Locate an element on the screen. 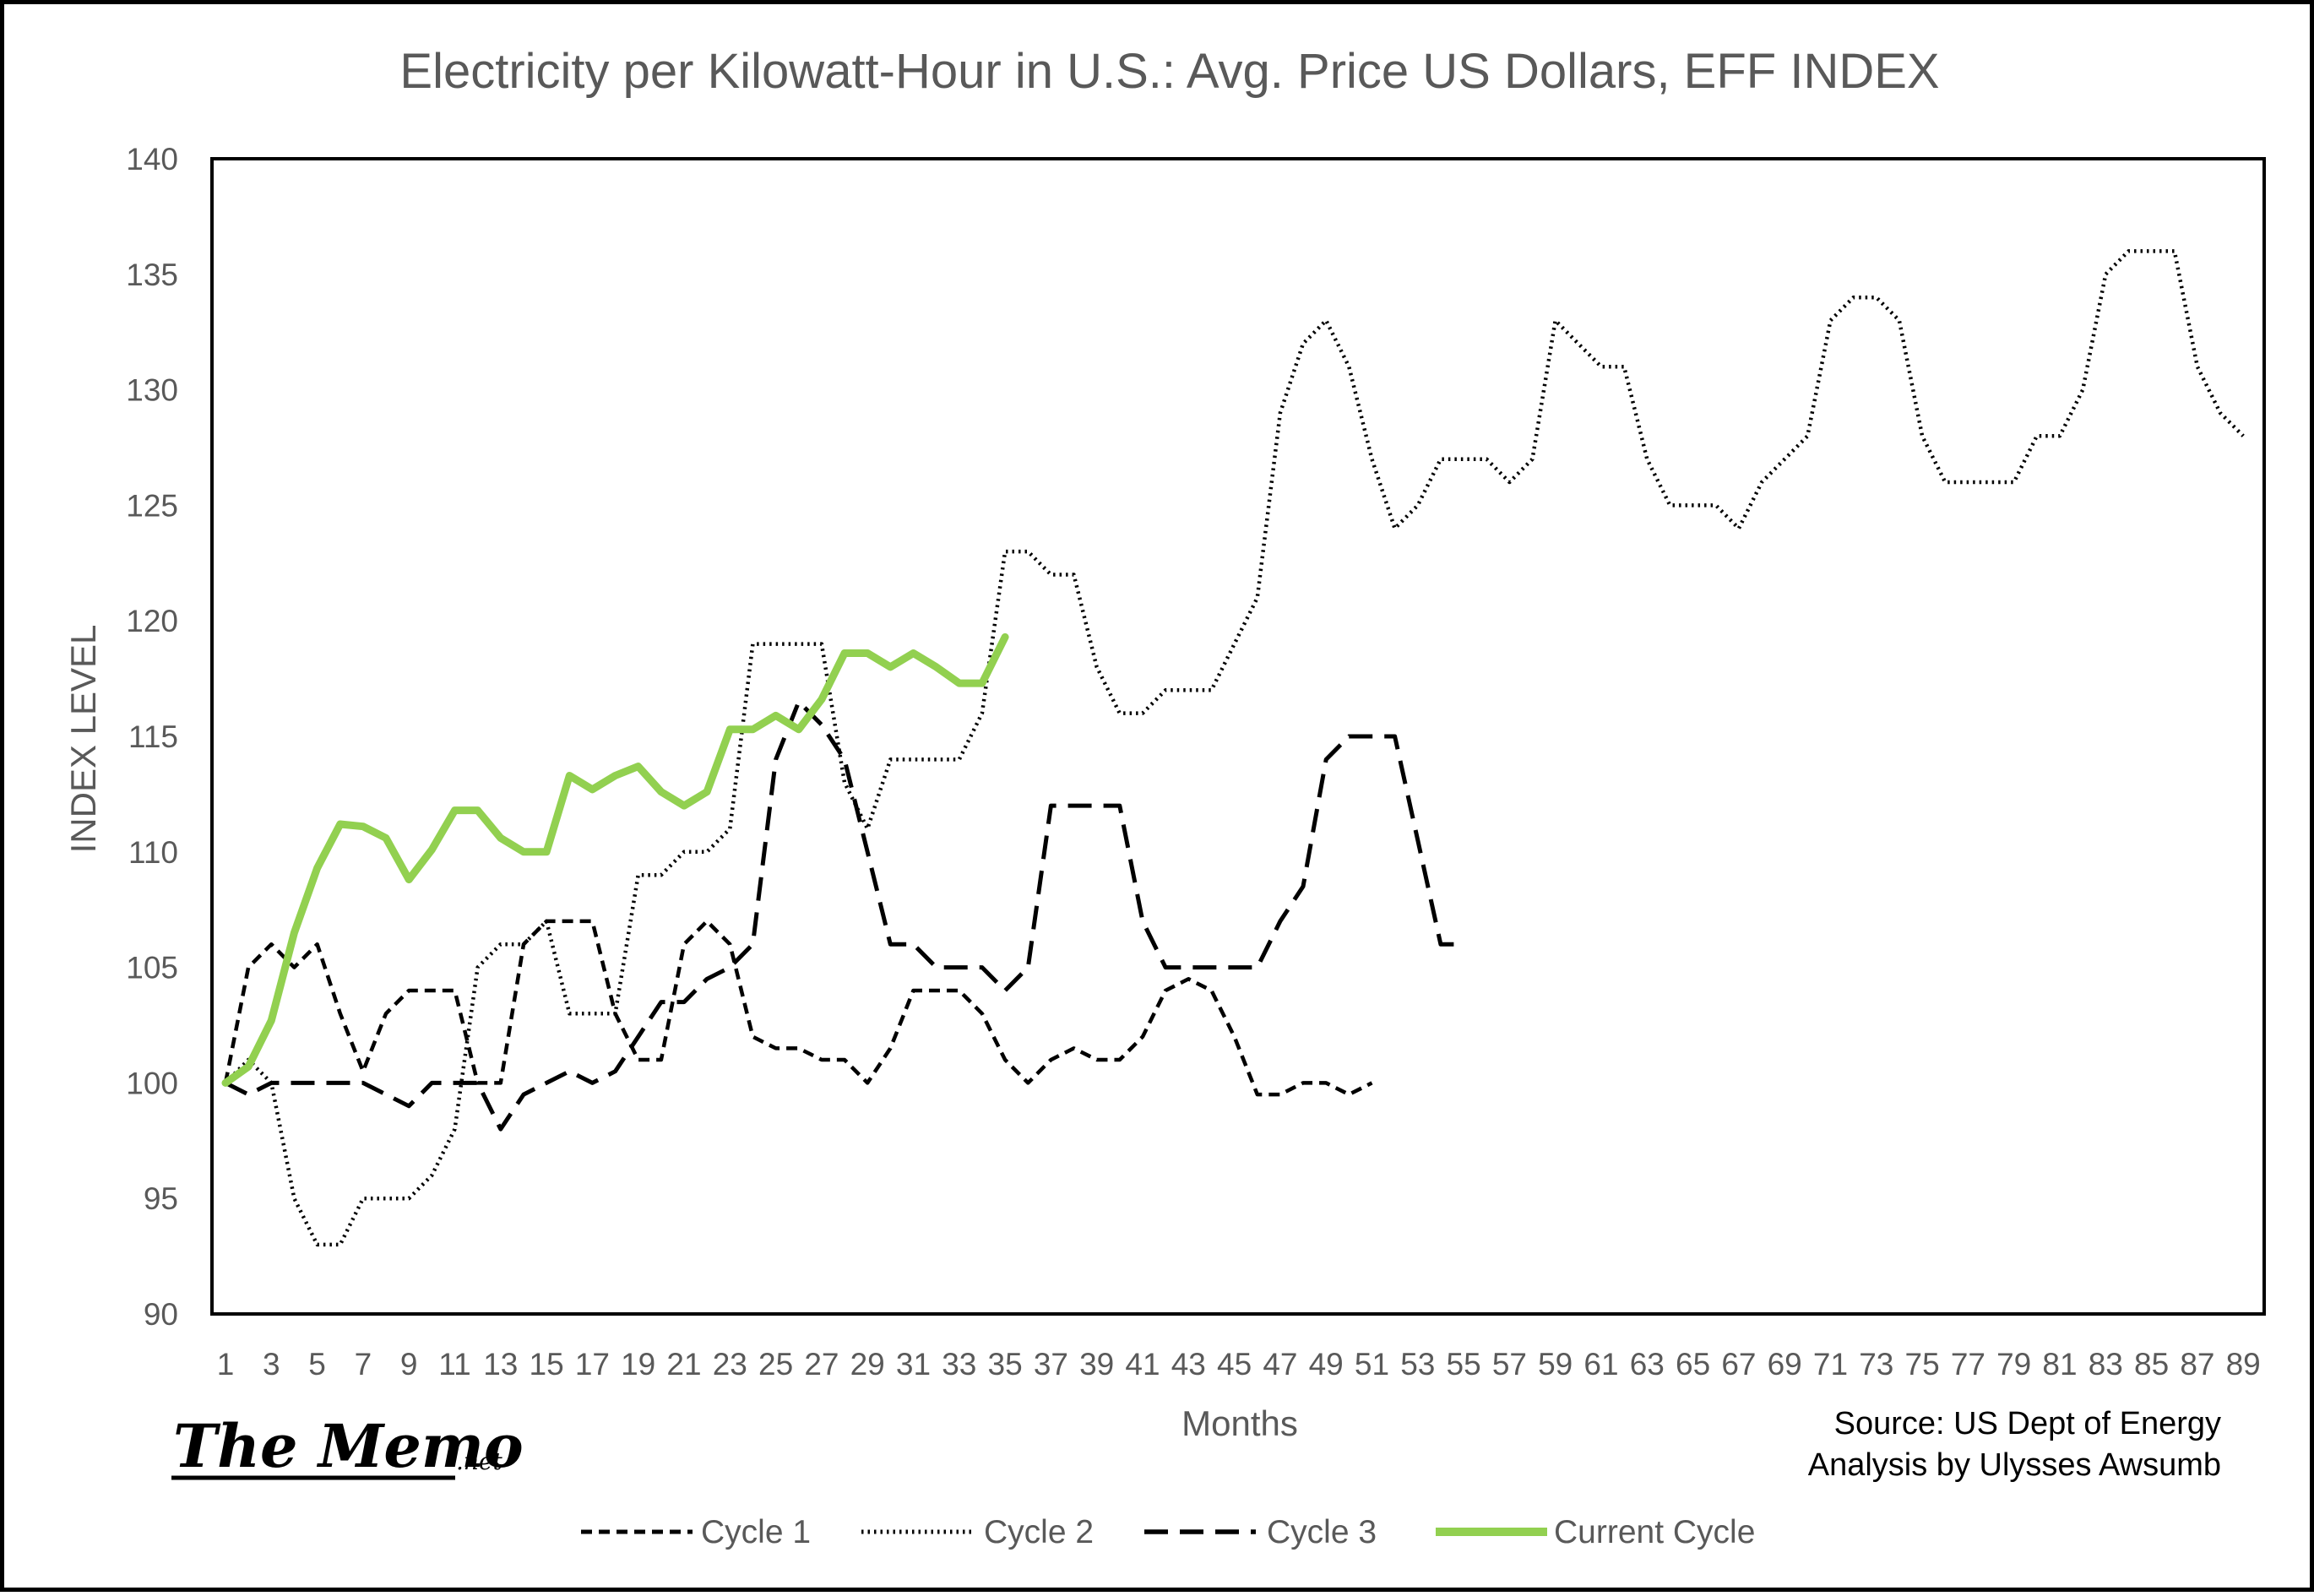 The width and height of the screenshot is (2314, 1596). x-tick-label: 69 is located at coordinates (1785, 1364).